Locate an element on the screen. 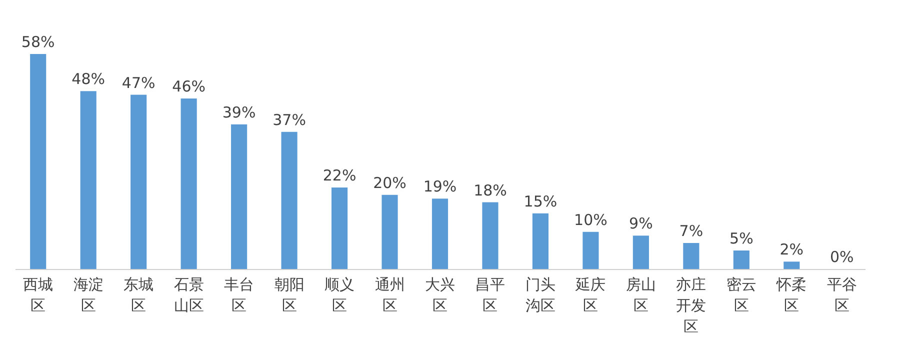  data-label: 37% is located at coordinates (289, 119).